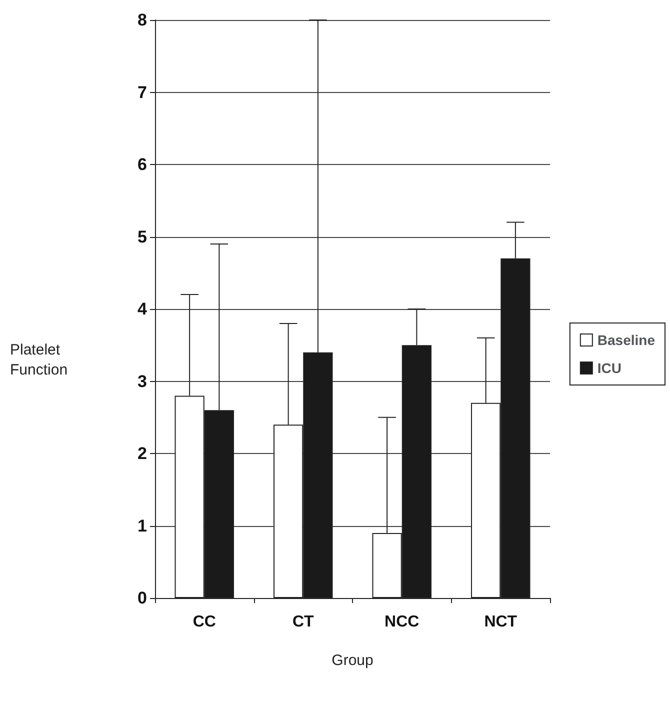 The height and width of the screenshot is (708, 670). I want to click on y-tick-label: 7, so click(142, 92).